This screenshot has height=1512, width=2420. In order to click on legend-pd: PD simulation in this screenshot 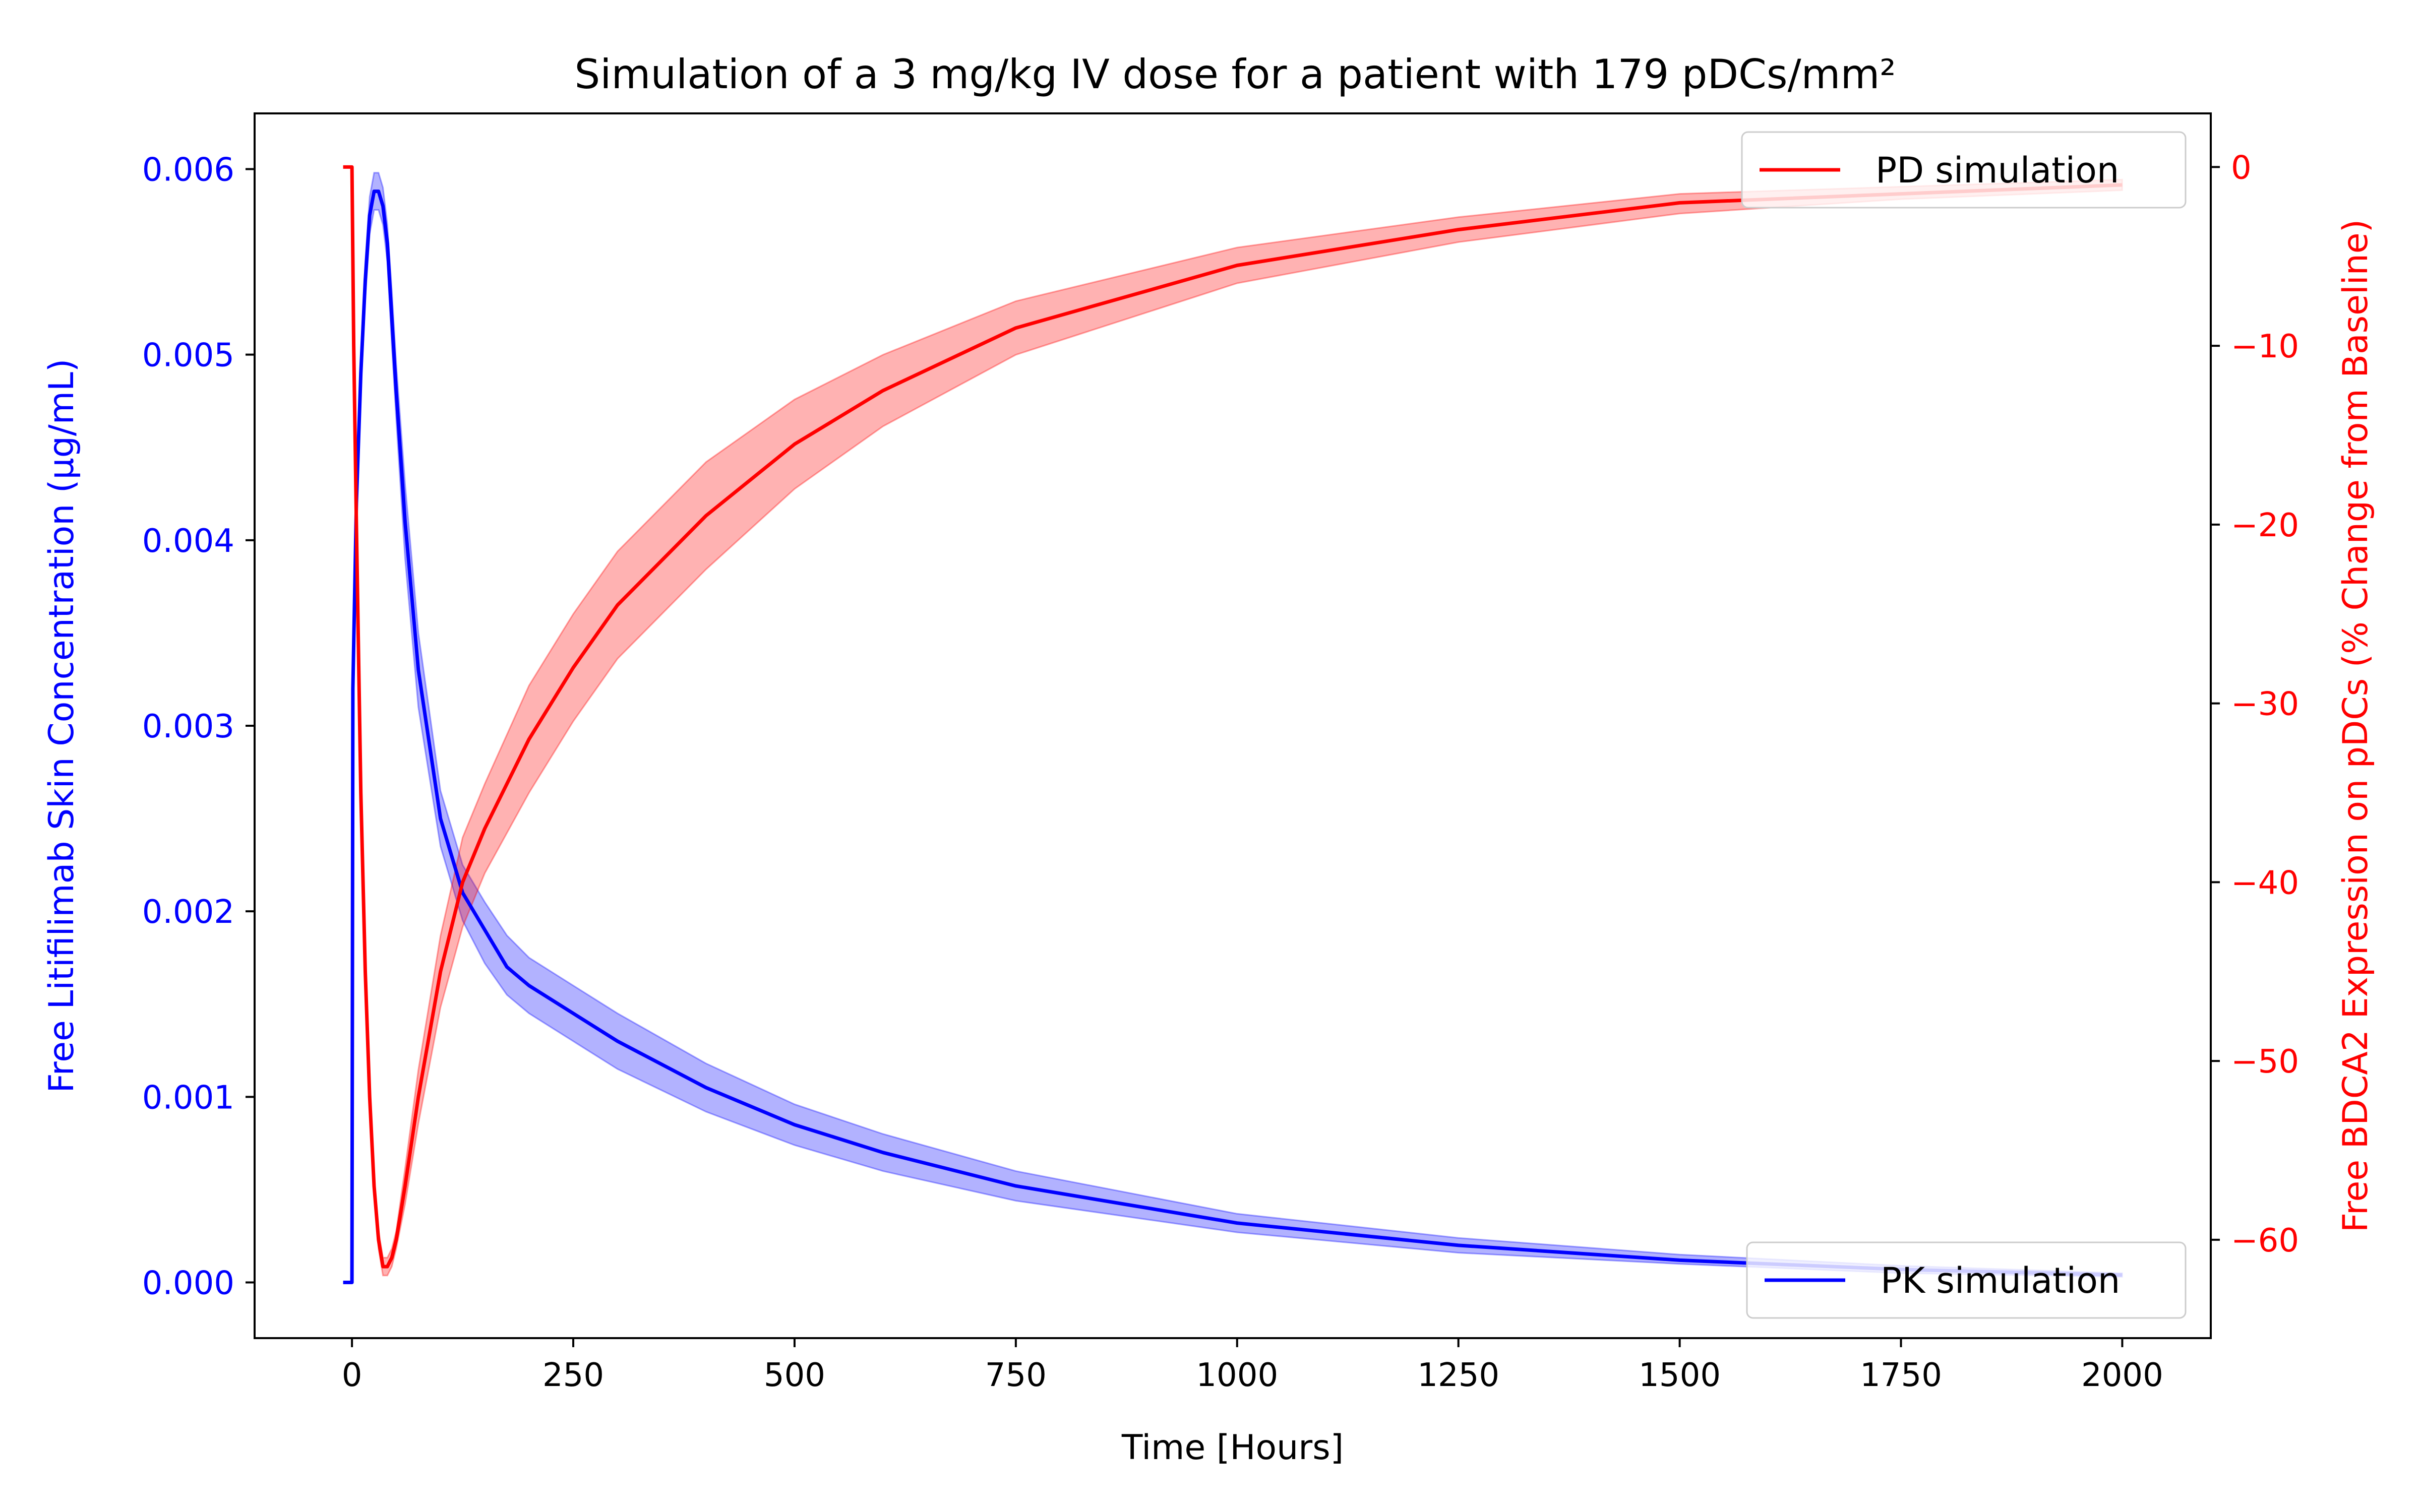, I will do `click(1964, 170)`.